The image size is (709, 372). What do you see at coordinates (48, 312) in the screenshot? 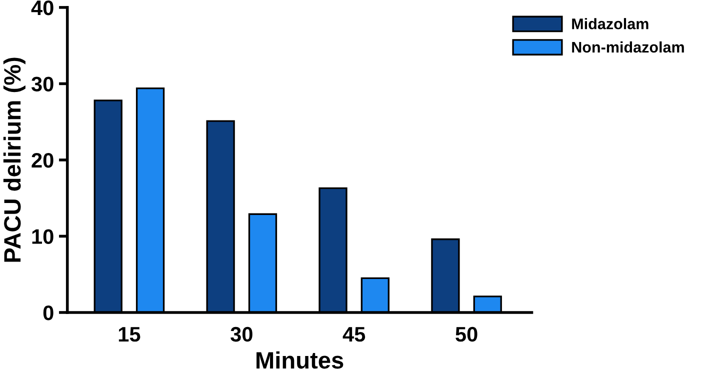
I see `y-tick-label: 0` at bounding box center [48, 312].